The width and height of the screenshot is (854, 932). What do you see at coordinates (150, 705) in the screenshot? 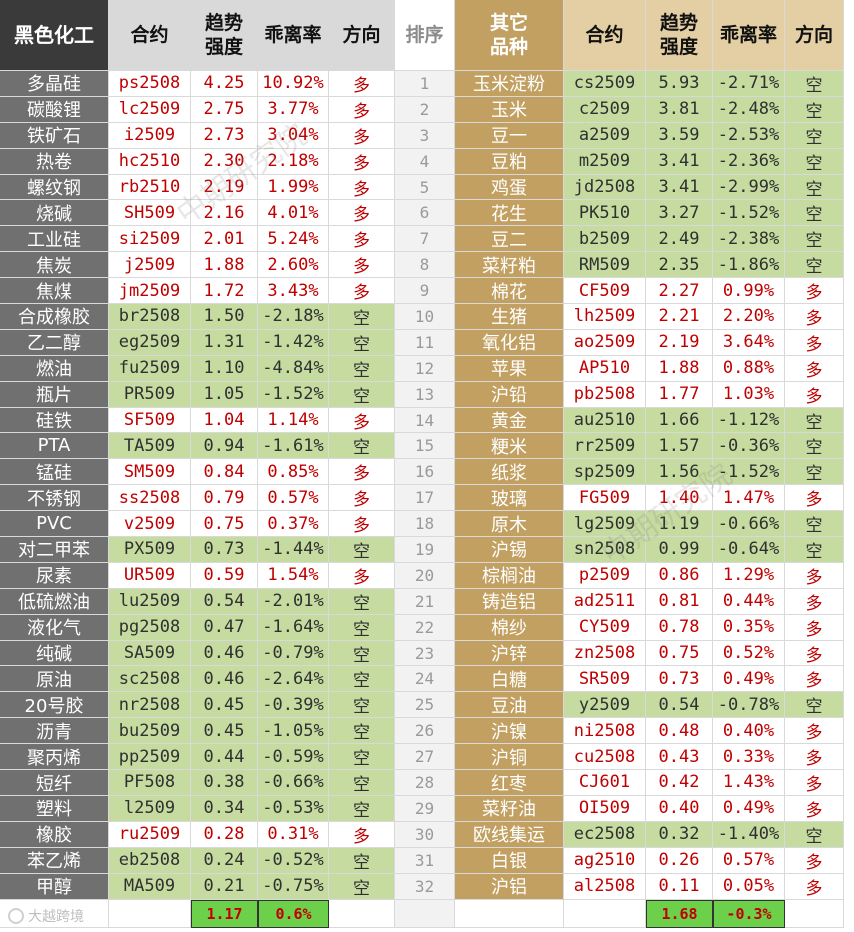
I see `left-contract-code: nr2508` at bounding box center [150, 705].